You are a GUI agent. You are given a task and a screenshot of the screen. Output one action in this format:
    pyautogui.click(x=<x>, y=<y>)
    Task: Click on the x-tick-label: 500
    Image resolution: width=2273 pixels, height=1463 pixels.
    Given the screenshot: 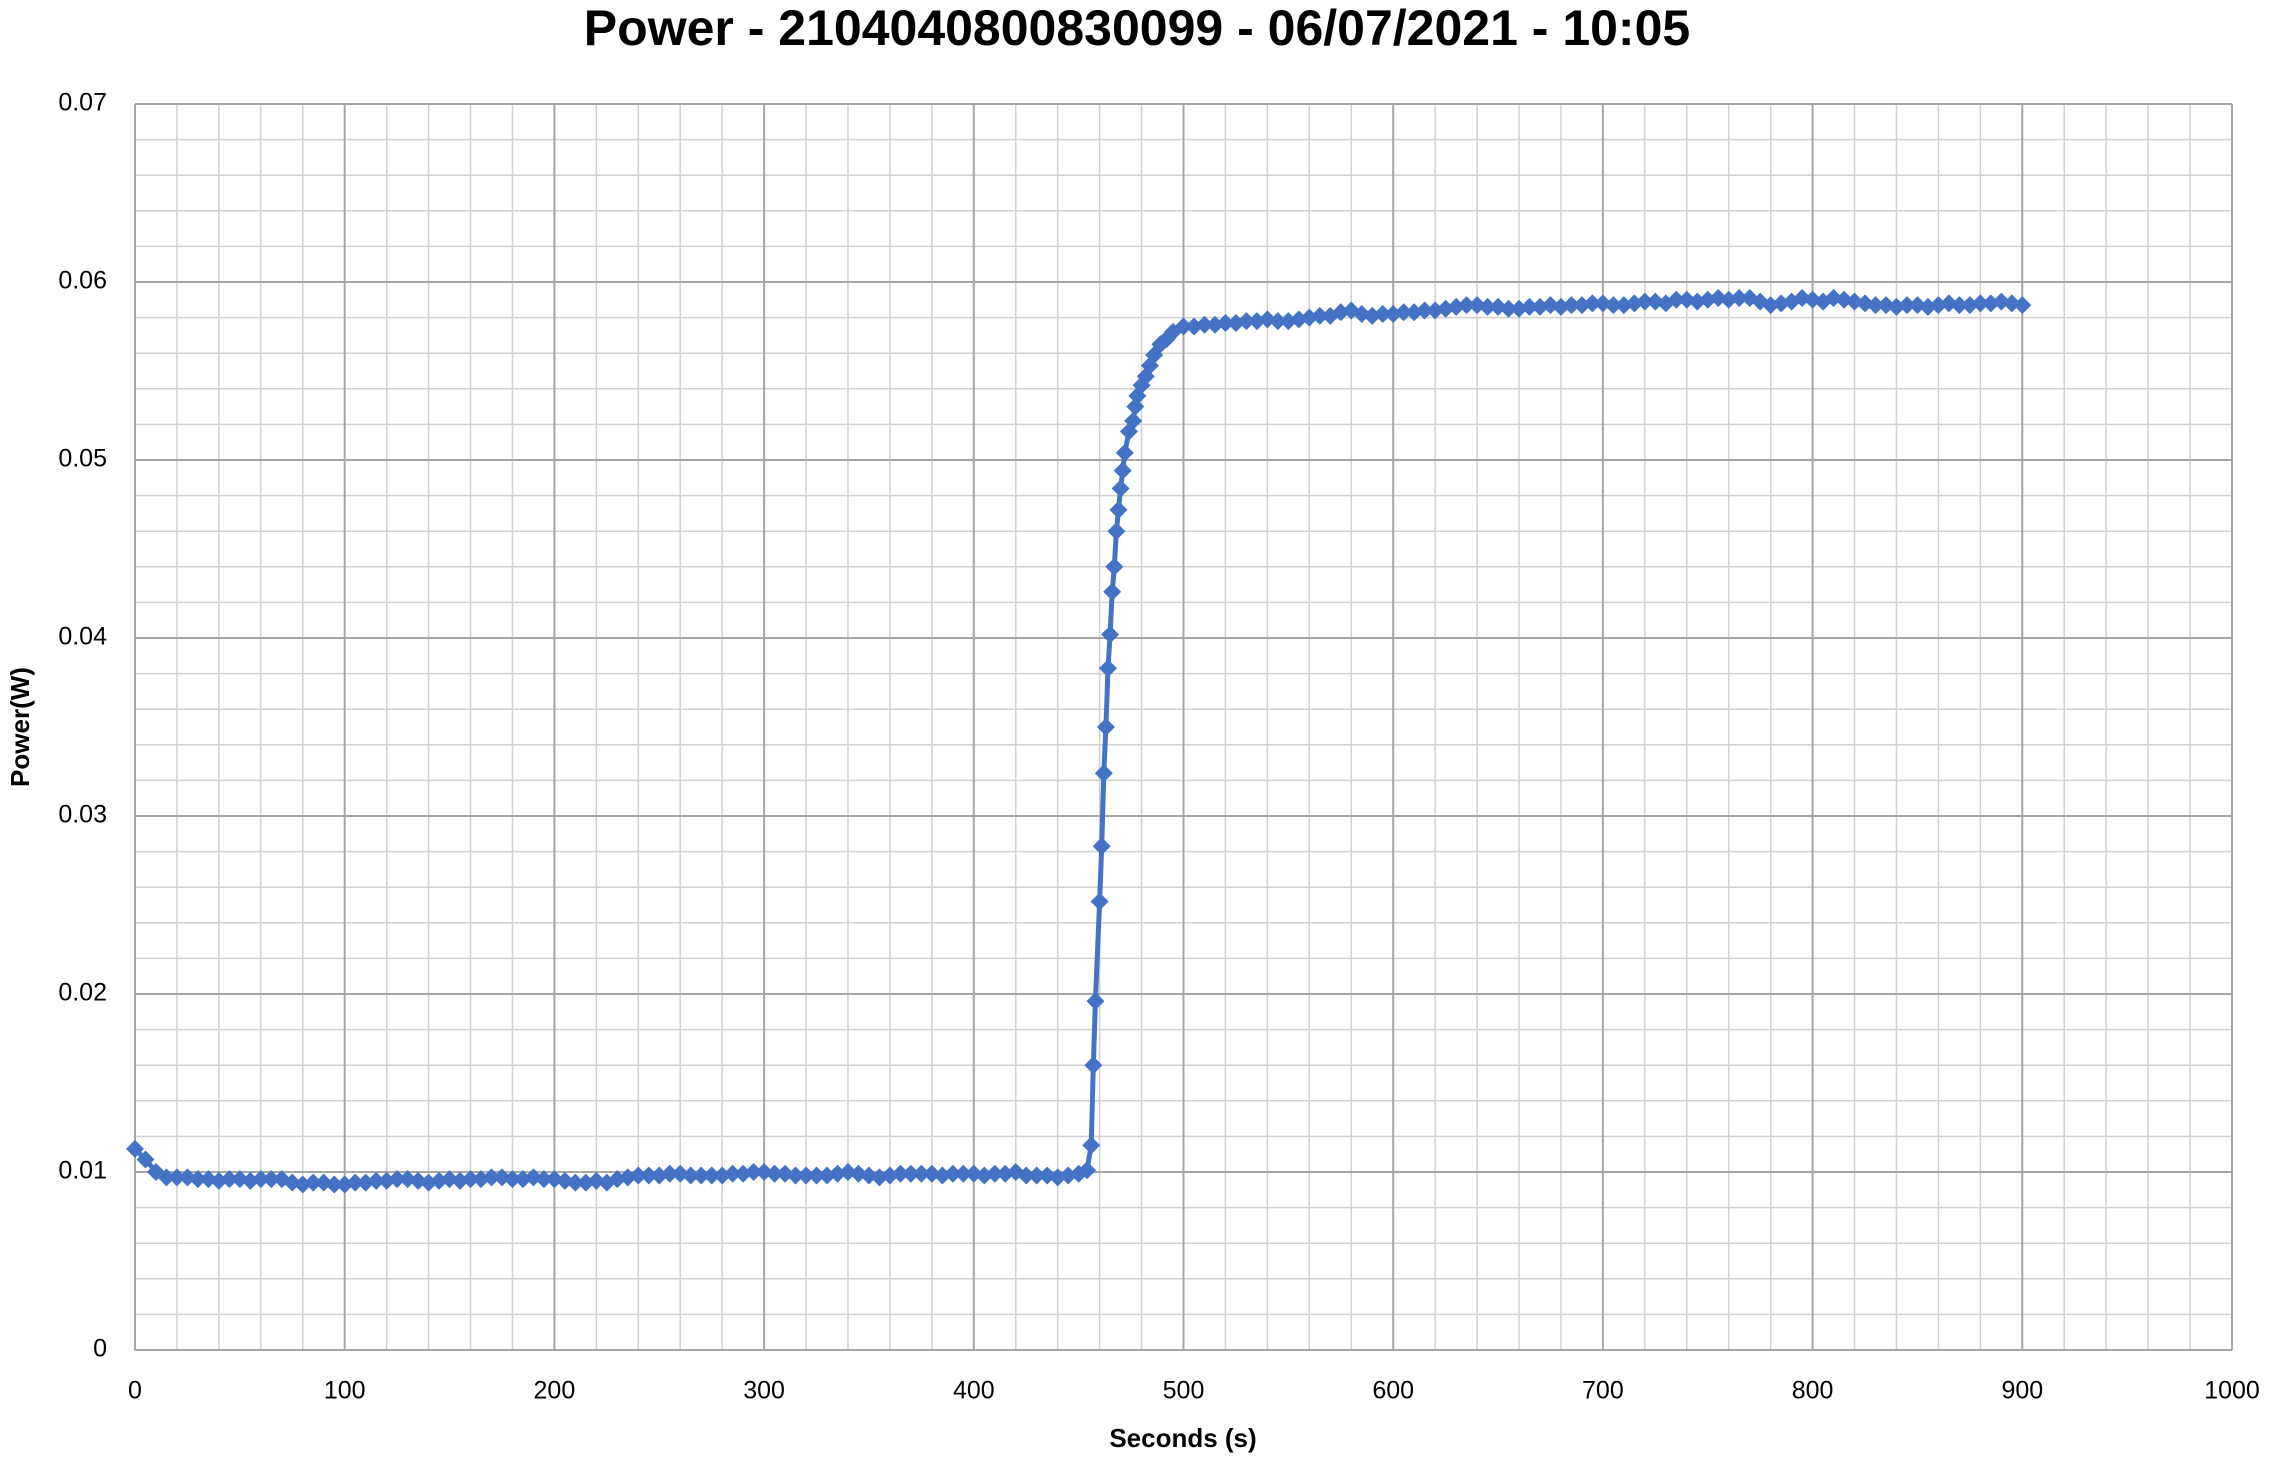 What is the action you would take?
    pyautogui.click(x=1184, y=1391)
    